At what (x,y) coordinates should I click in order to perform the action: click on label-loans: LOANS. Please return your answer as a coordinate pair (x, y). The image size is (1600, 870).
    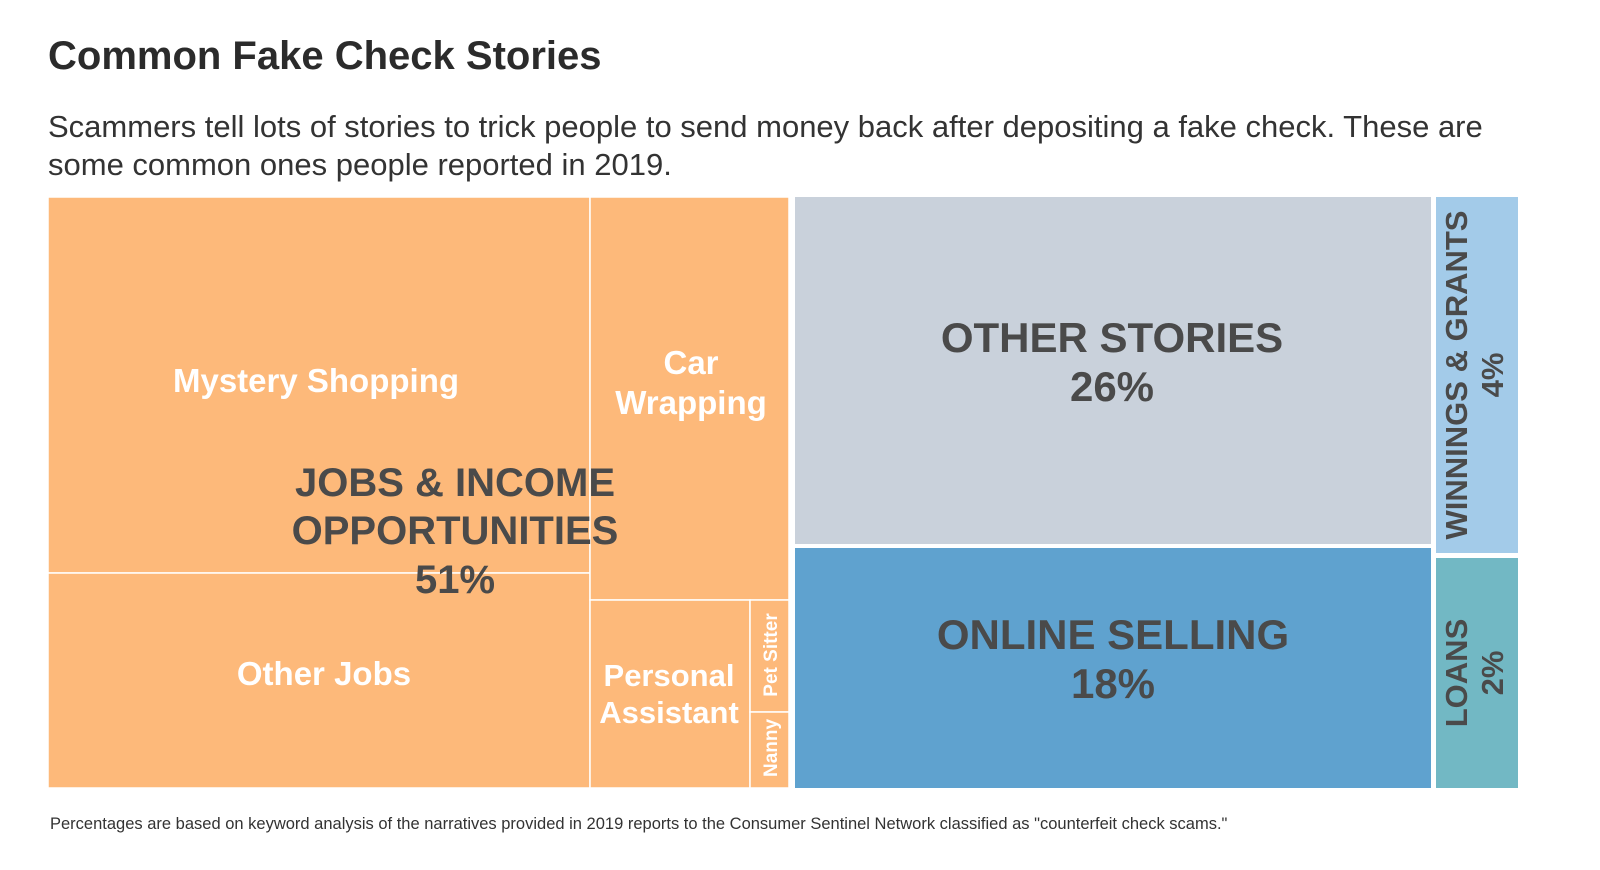
    Looking at the image, I should click on (1456, 673).